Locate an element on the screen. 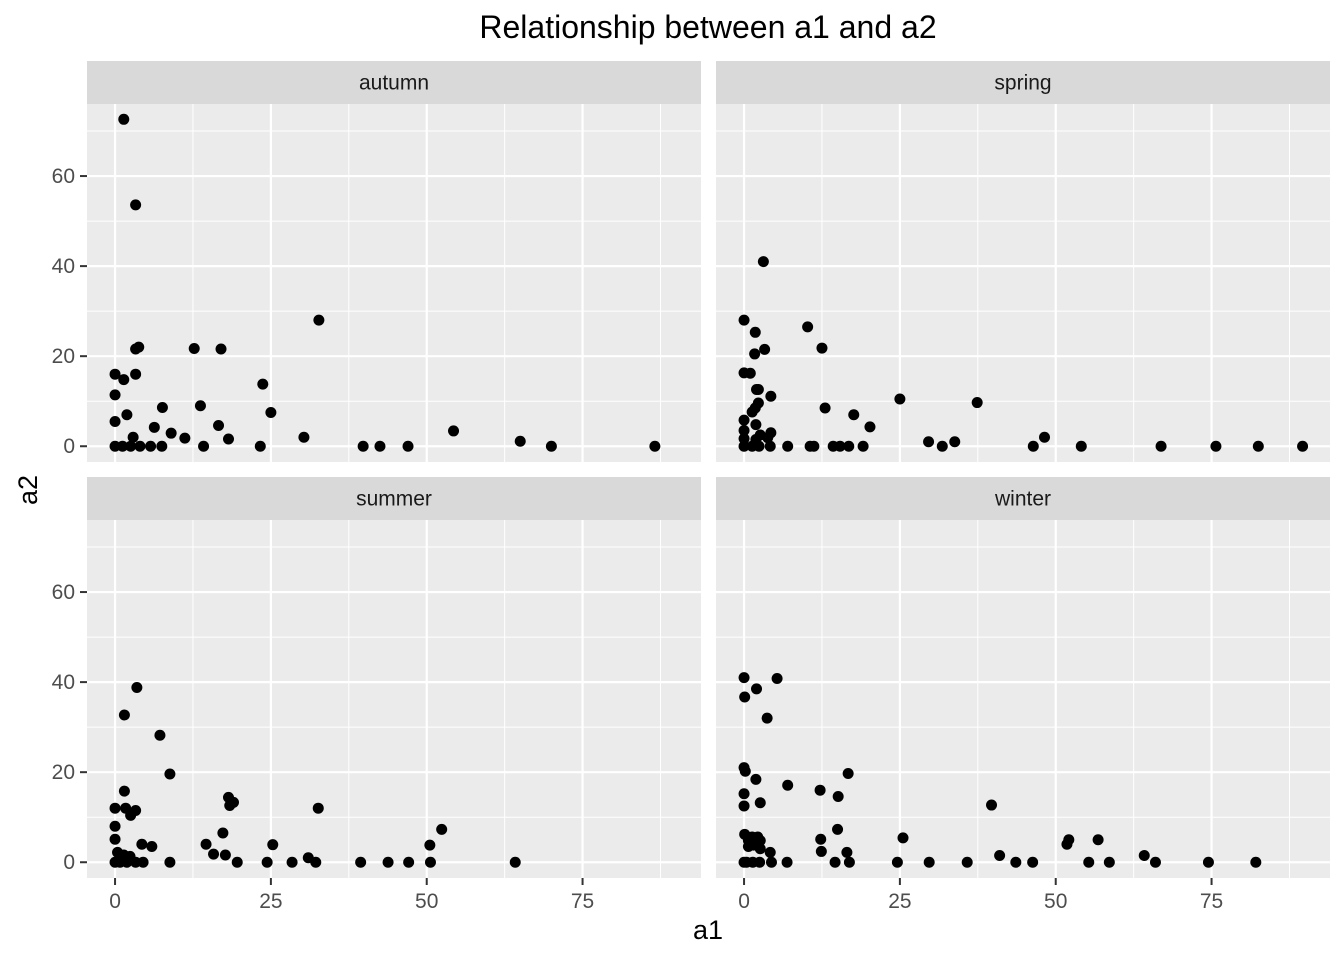  y-tick-label: 20 is located at coordinates (63, 356).